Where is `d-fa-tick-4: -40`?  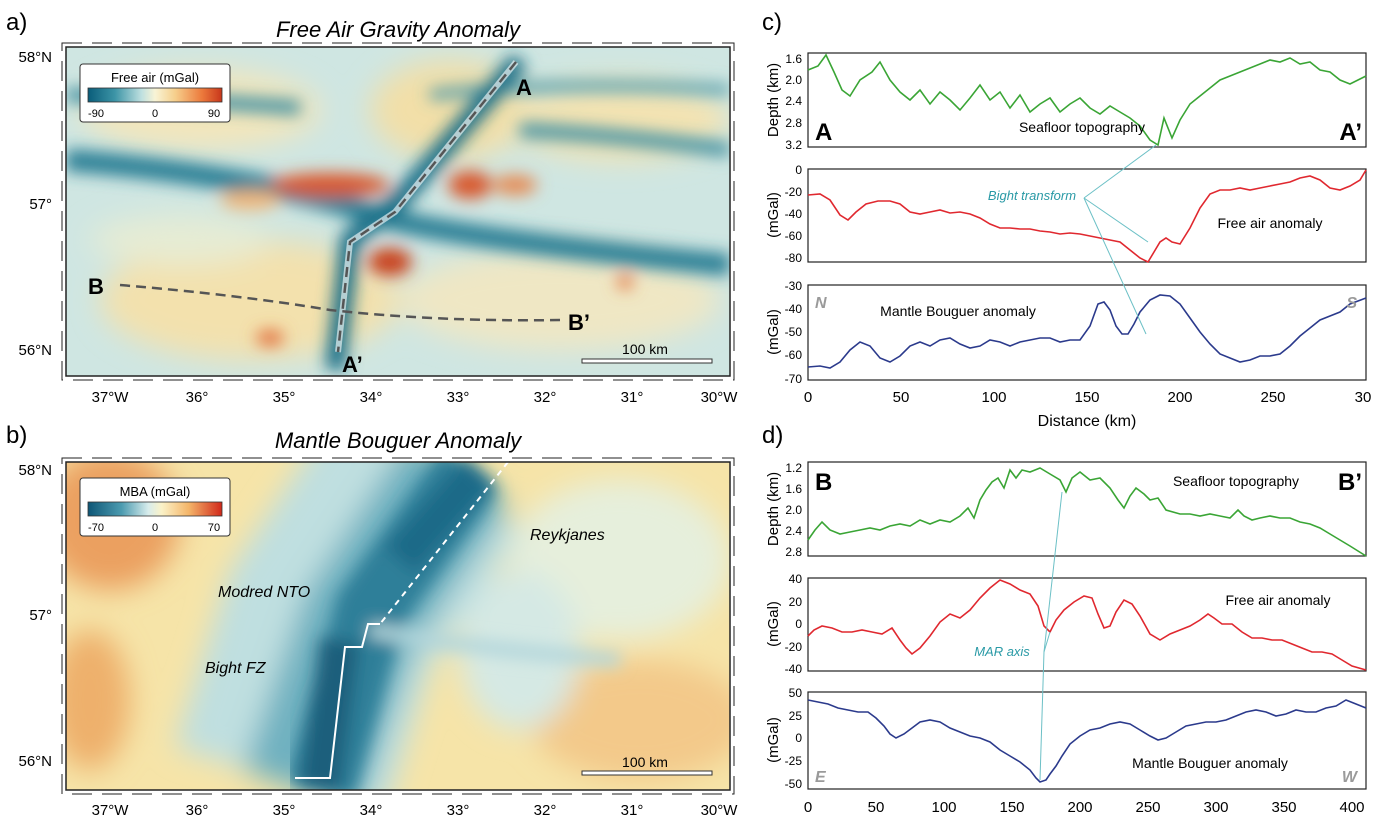 d-fa-tick-4: -40 is located at coordinates (794, 669).